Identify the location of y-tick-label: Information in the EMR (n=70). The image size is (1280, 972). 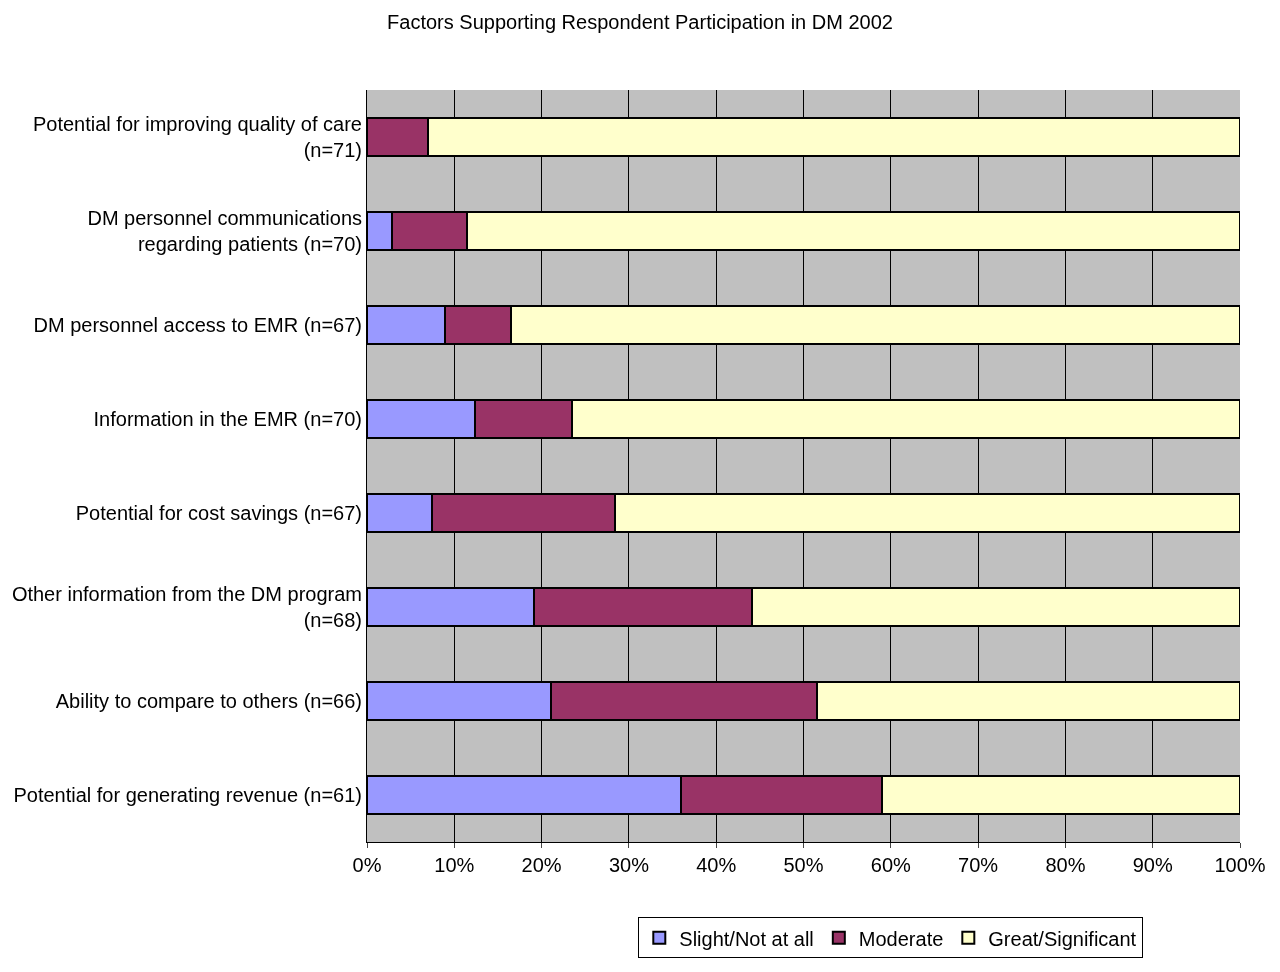
(227, 419).